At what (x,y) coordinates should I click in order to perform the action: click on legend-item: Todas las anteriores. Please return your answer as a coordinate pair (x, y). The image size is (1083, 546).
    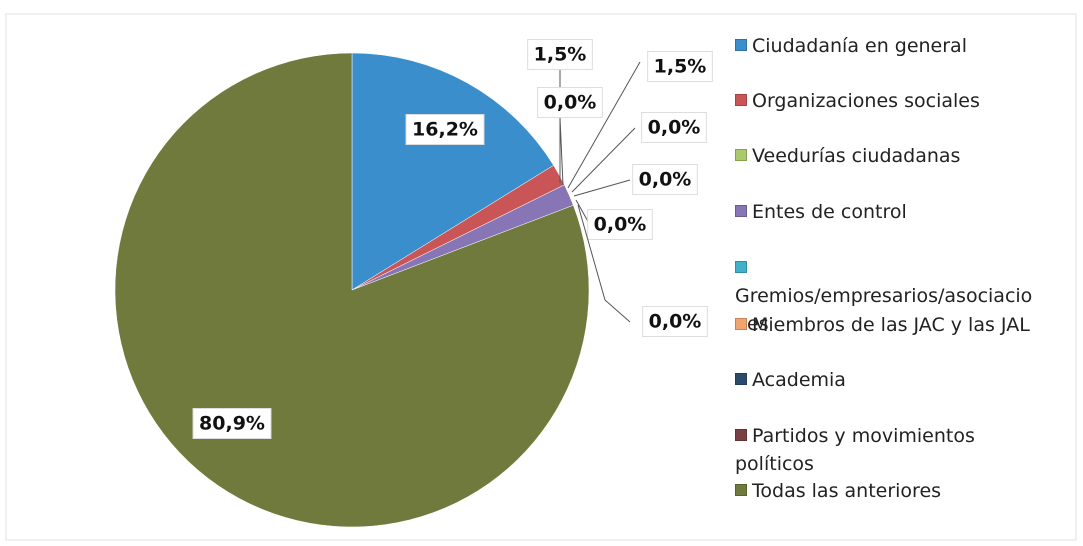
    Looking at the image, I should click on (885, 491).